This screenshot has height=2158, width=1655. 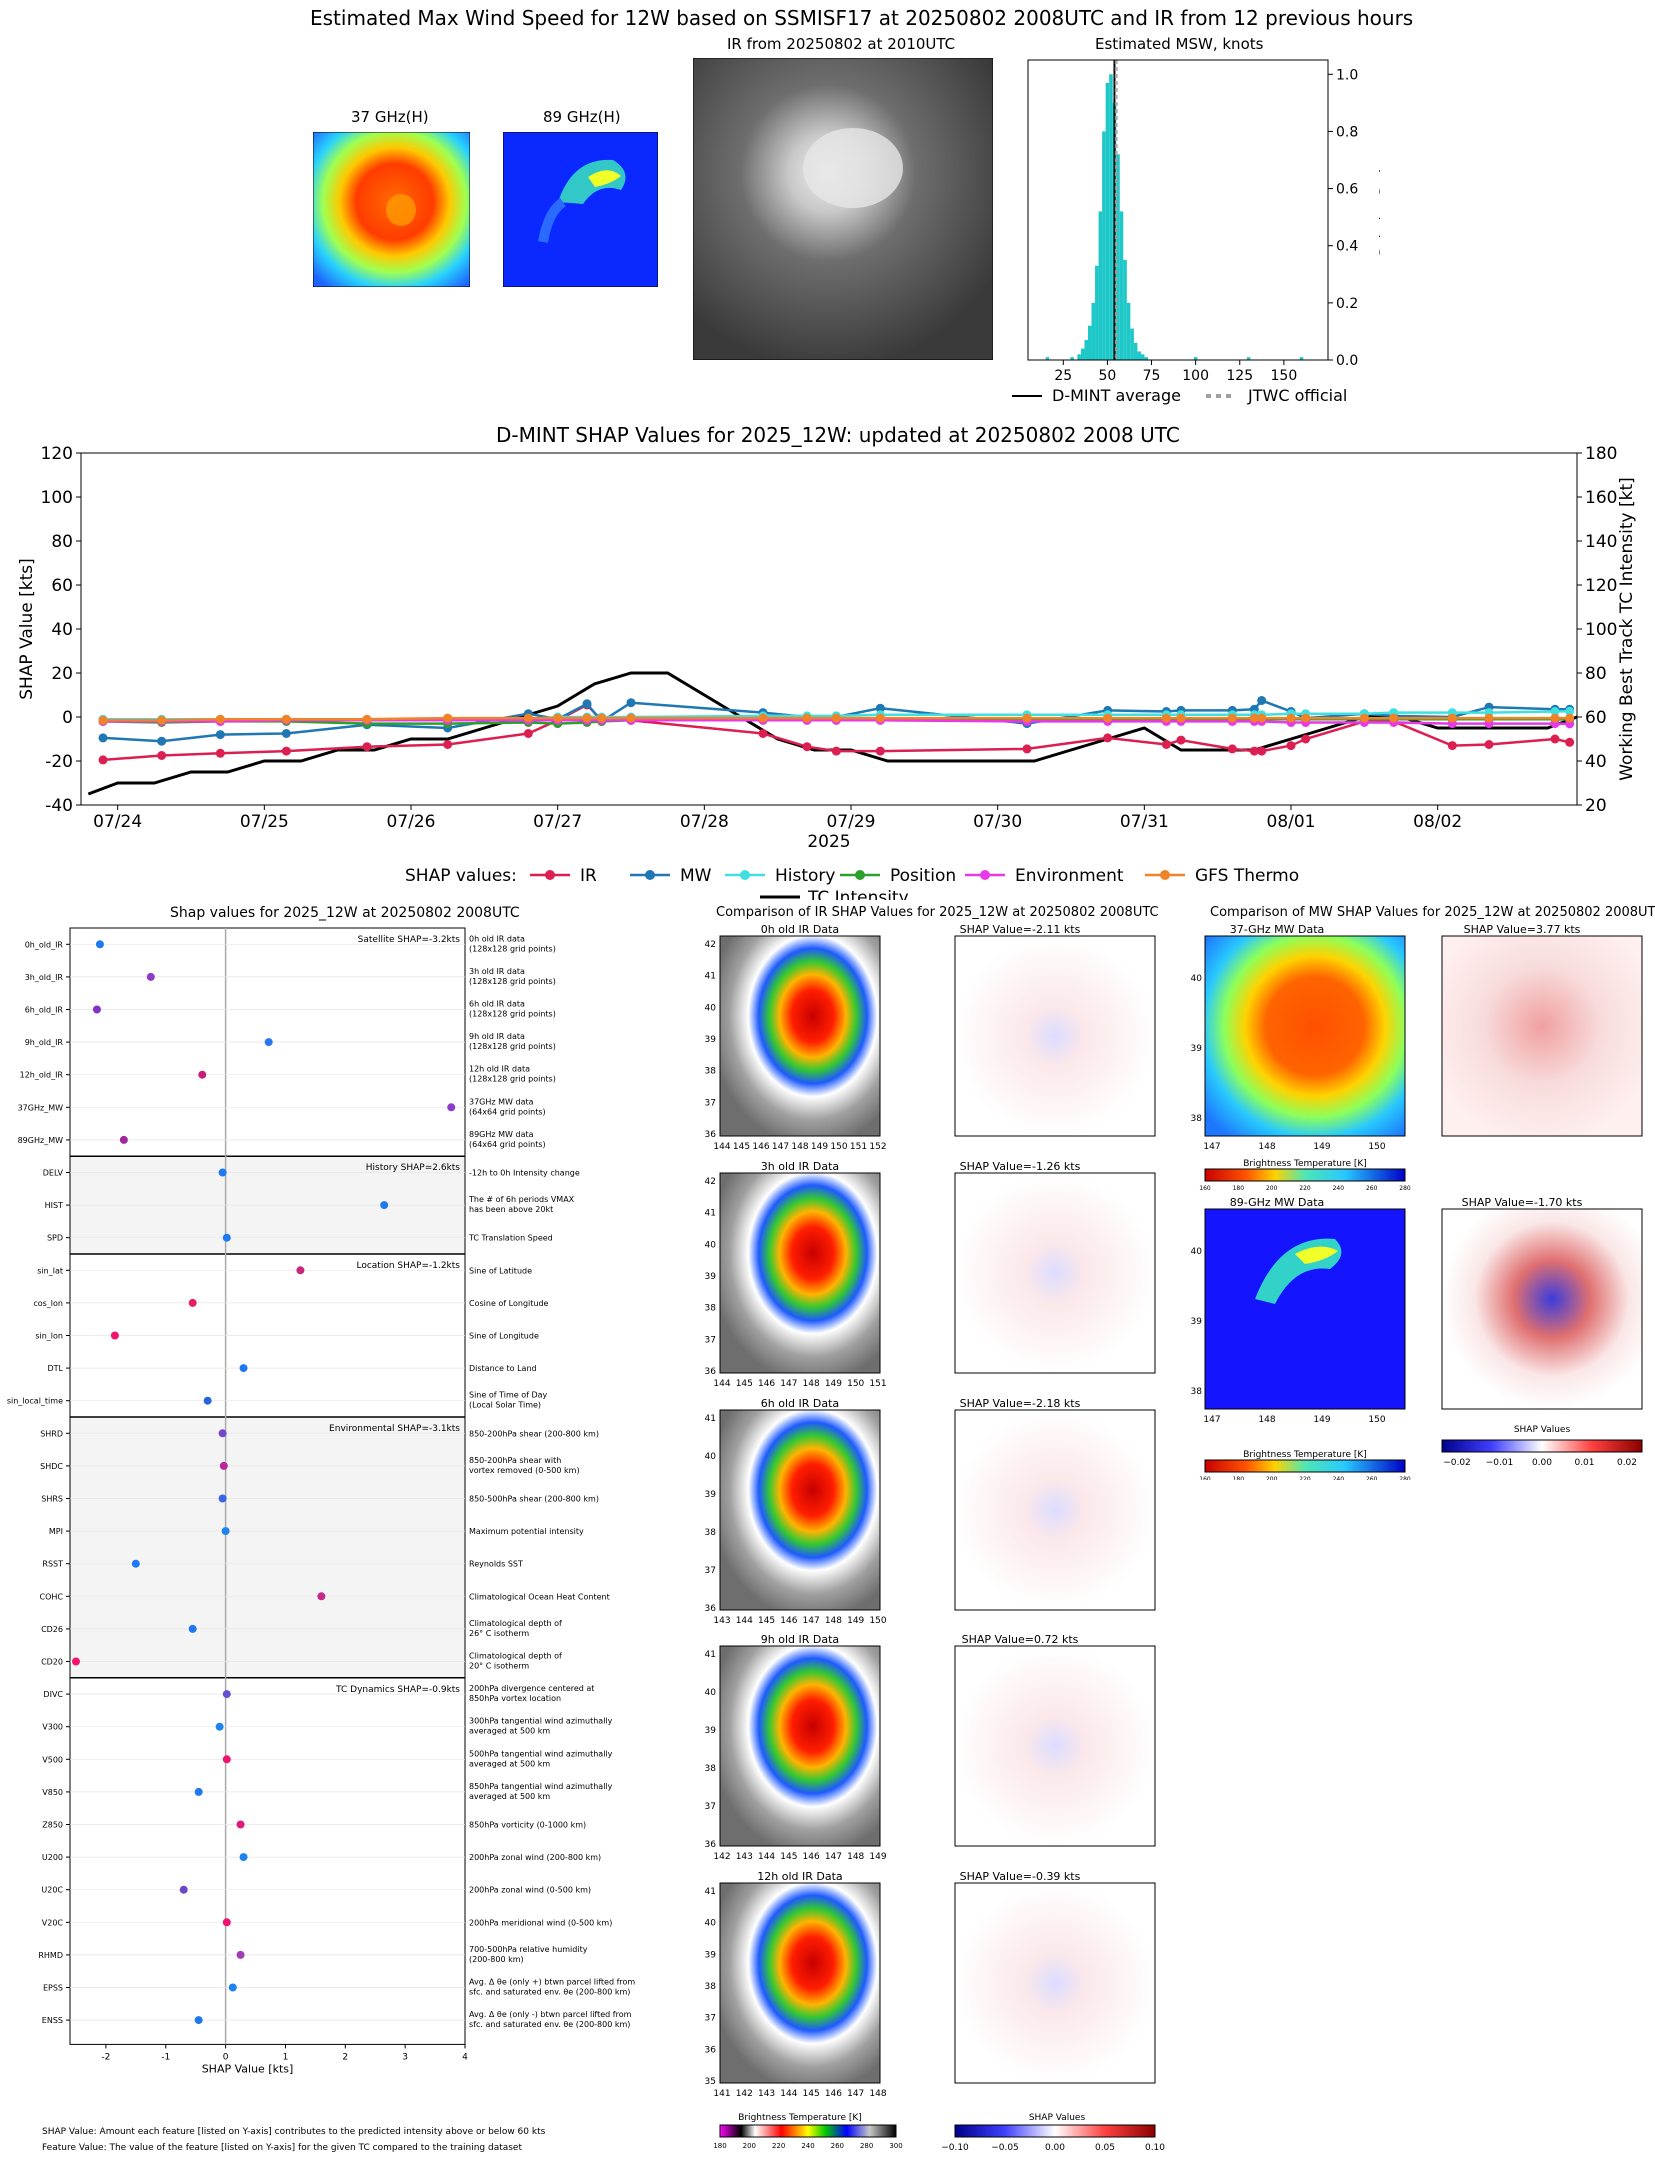 I want to click on mw37-title: 37 GHz(H), so click(x=390, y=117).